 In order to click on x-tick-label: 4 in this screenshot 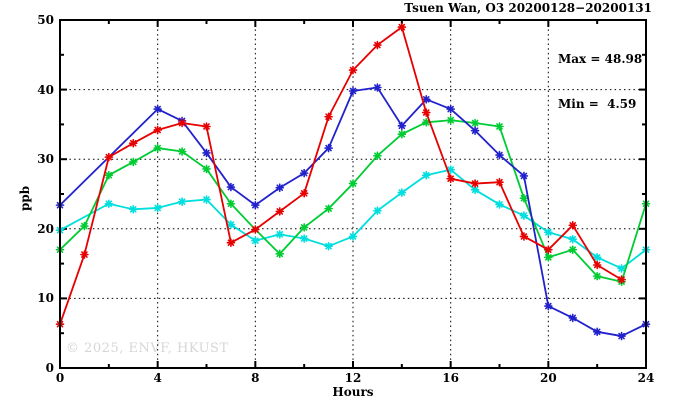, I will do `click(157, 378)`.